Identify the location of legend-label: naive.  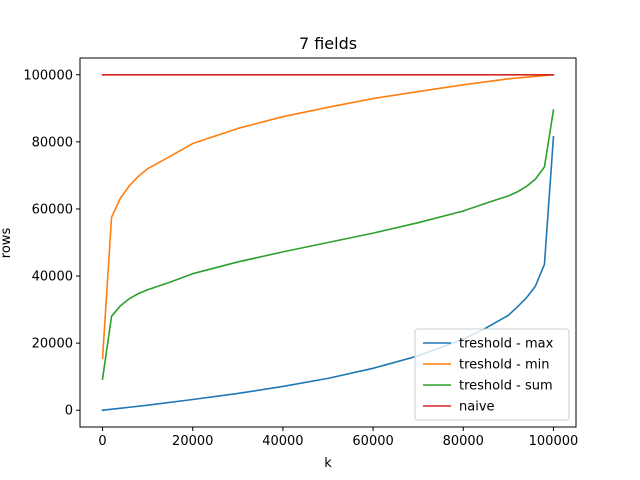
(477, 407).